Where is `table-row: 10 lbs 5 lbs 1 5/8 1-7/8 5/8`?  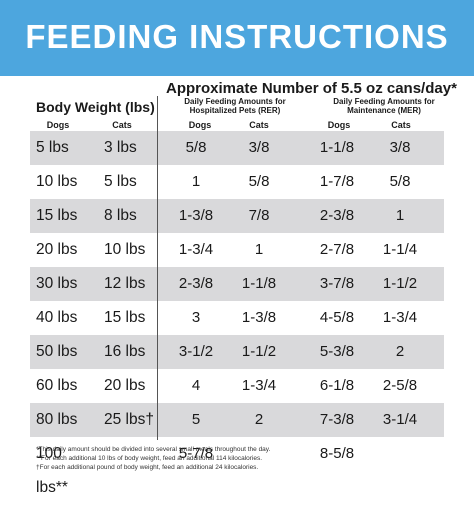 table-row: 10 lbs 5 lbs 1 5/8 1-7/8 5/8 is located at coordinates (237, 182).